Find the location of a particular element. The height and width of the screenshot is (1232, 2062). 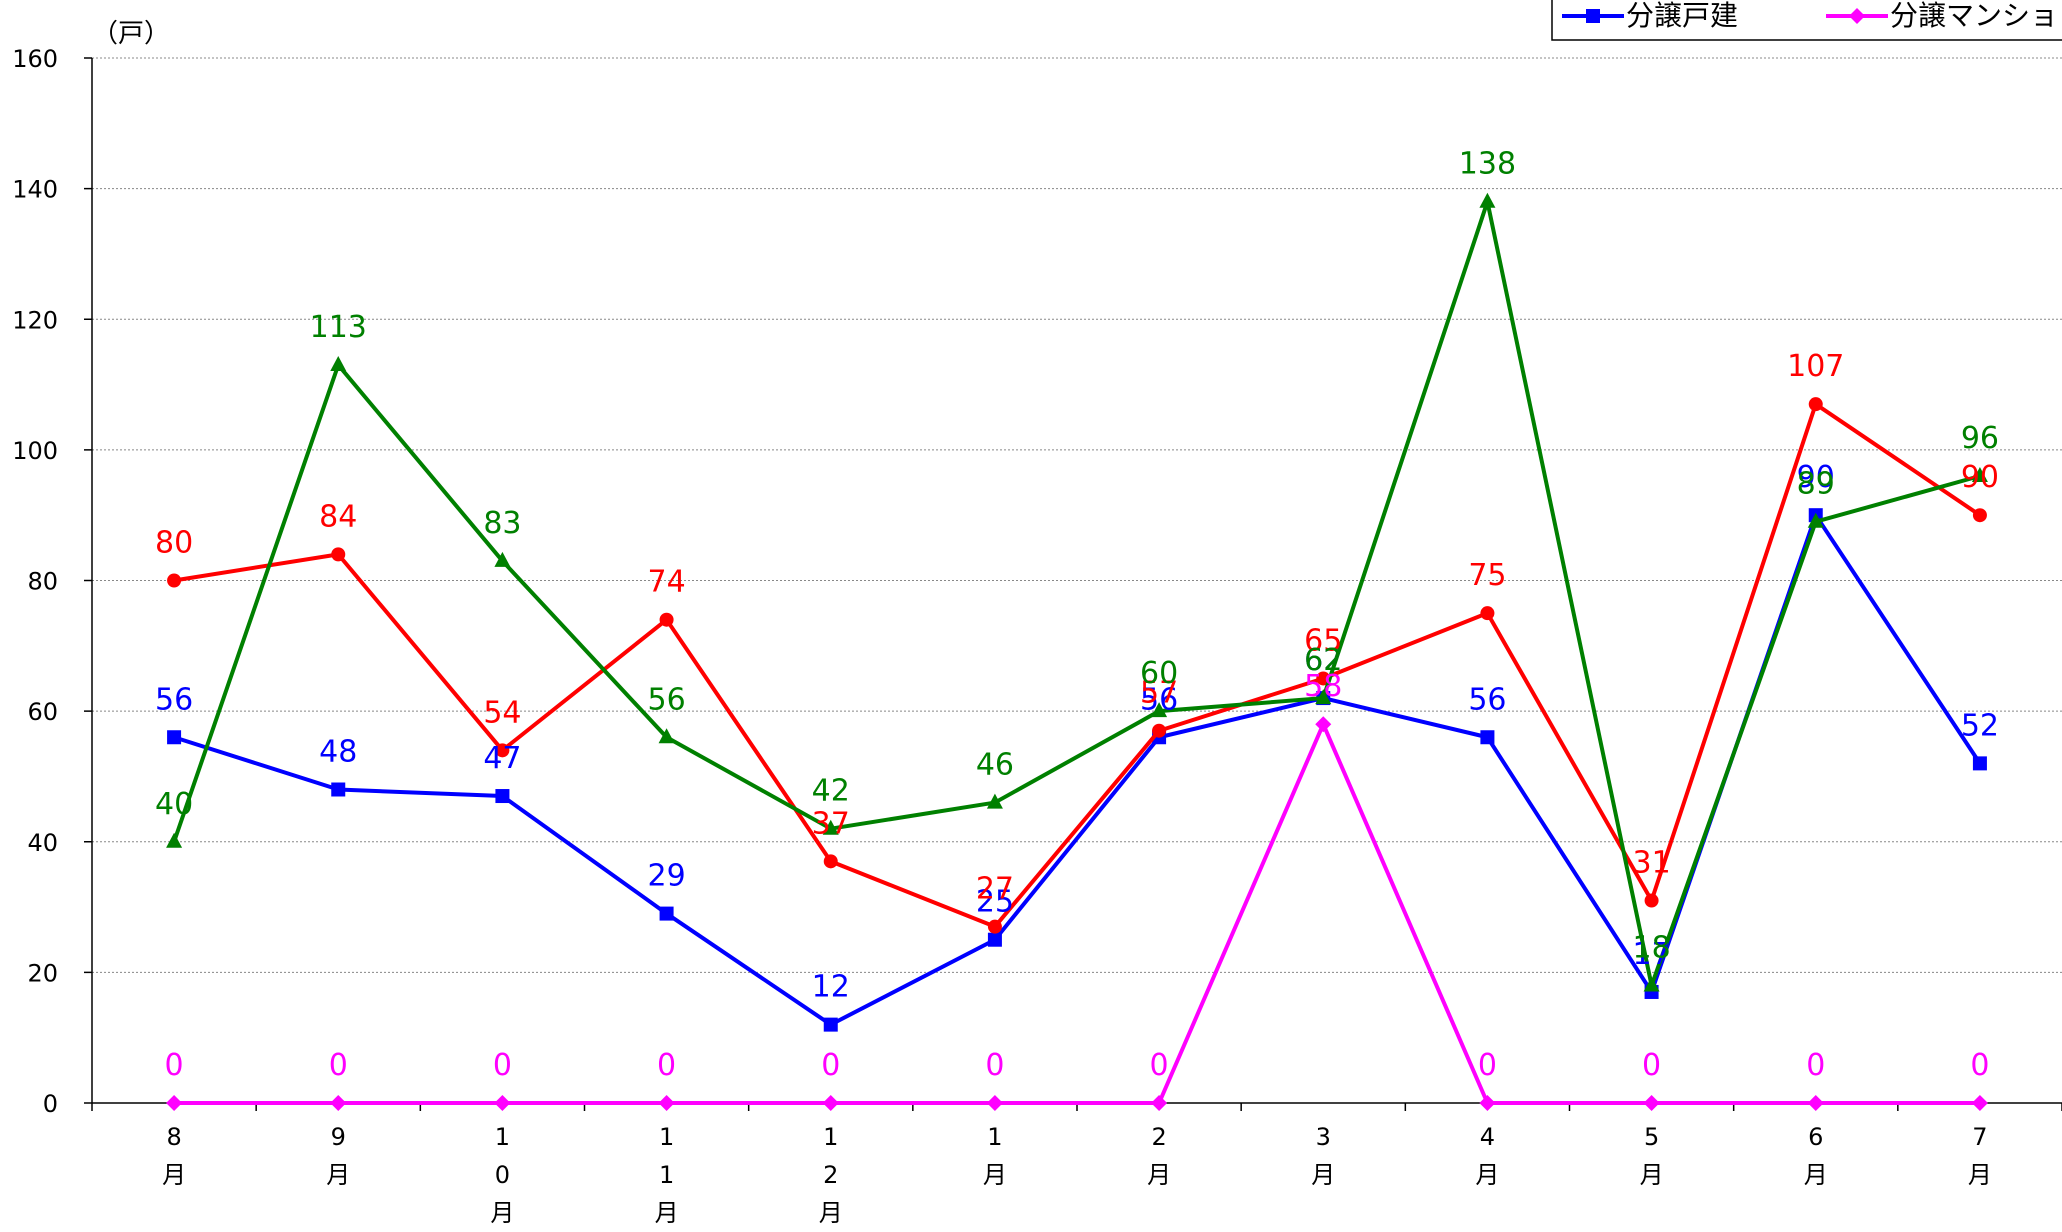

y-axis-unit-label: （戸） is located at coordinates (131, 34).